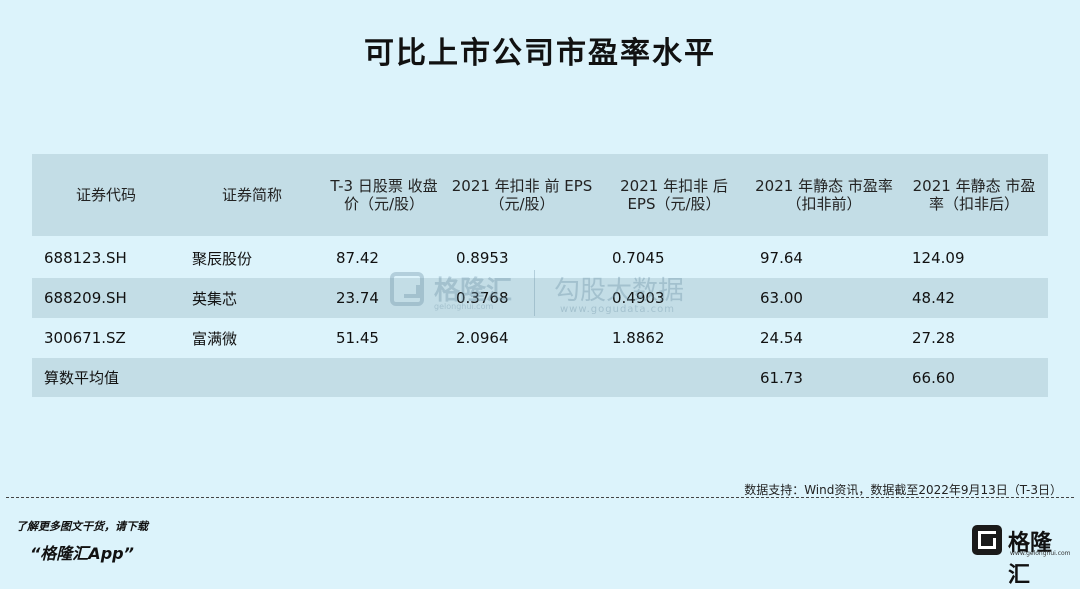 The width and height of the screenshot is (1080, 589). Describe the element at coordinates (384, 195) in the screenshot. I see `header-close-price: T-3 日股票 收盘价（元/股）` at that location.